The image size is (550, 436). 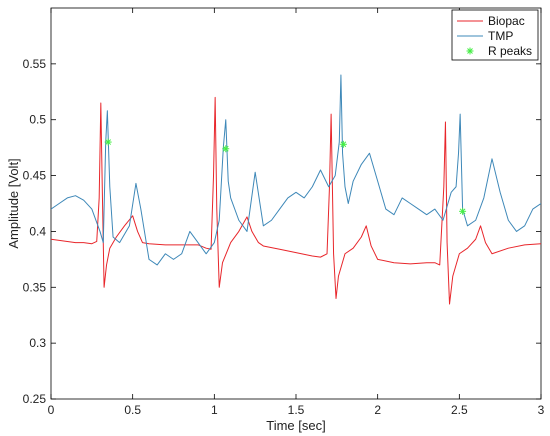 I want to click on x-tick-label: 0.5, so click(x=132, y=410).